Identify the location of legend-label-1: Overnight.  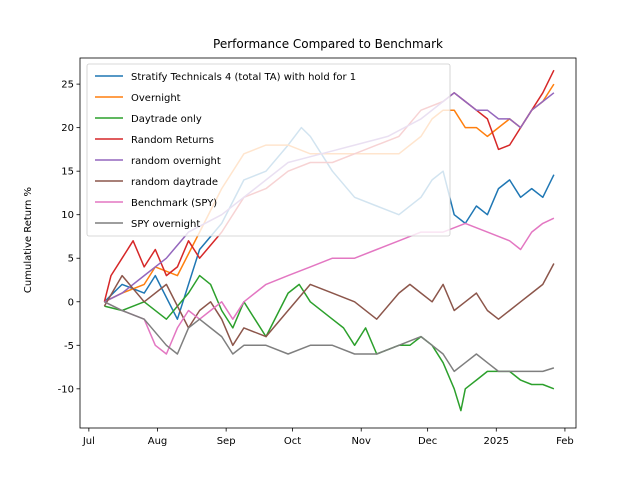
(156, 98).